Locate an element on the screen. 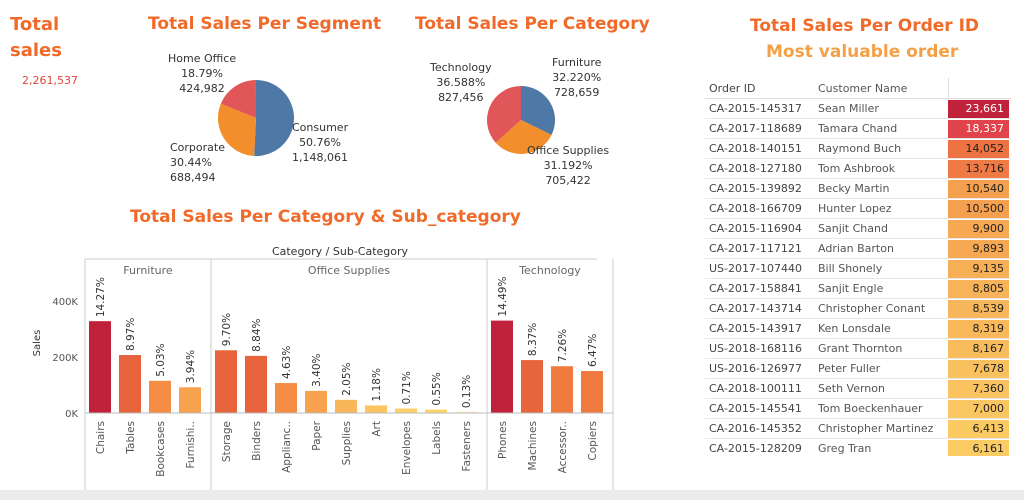  x-tick-label: Fasteners is located at coordinates (467, 446).